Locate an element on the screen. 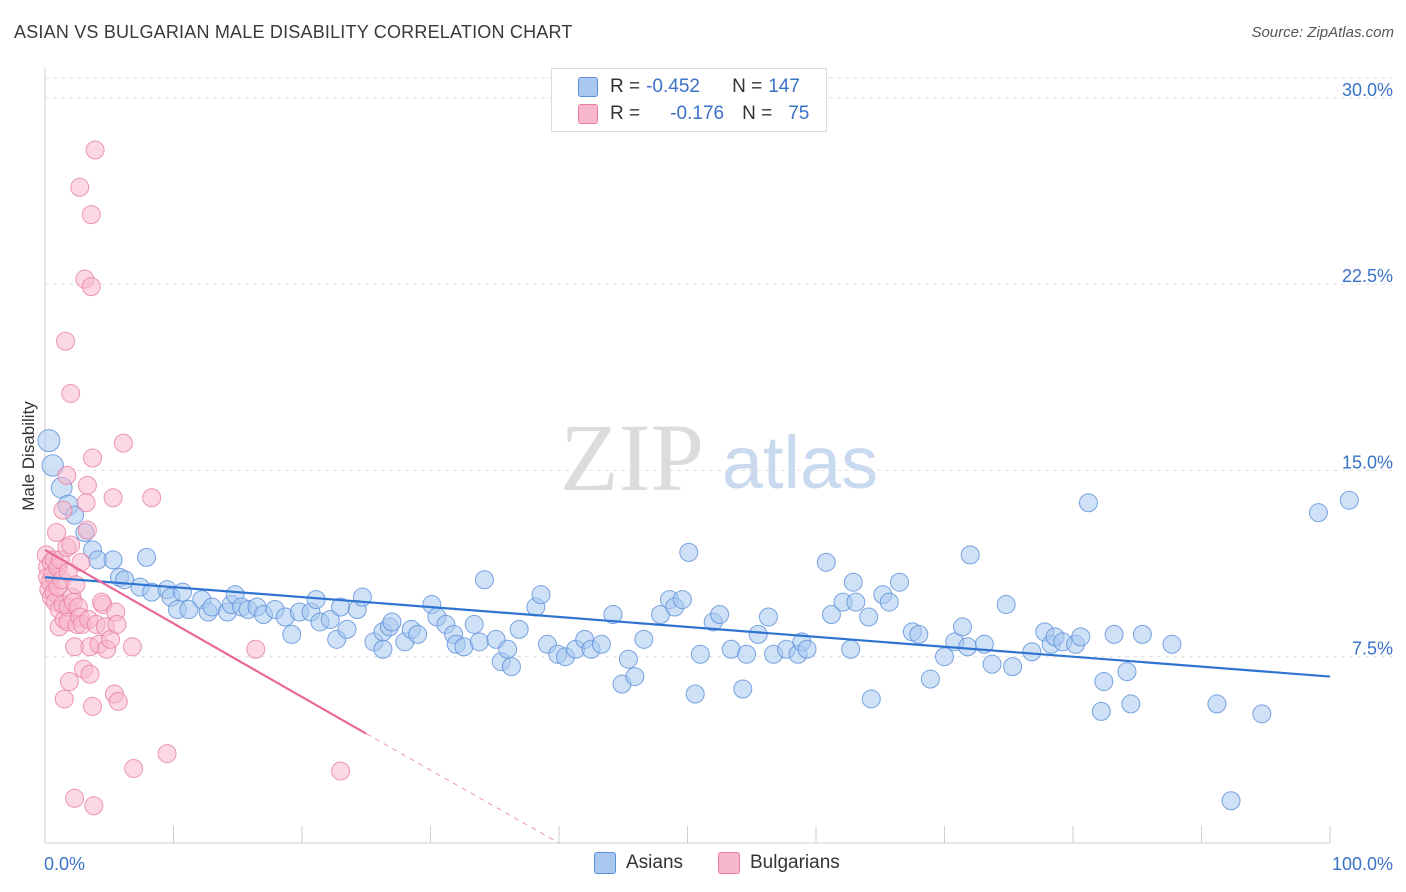 The width and height of the screenshot is (1406, 892). watermark-atlas: atlas is located at coordinates (800, 462).